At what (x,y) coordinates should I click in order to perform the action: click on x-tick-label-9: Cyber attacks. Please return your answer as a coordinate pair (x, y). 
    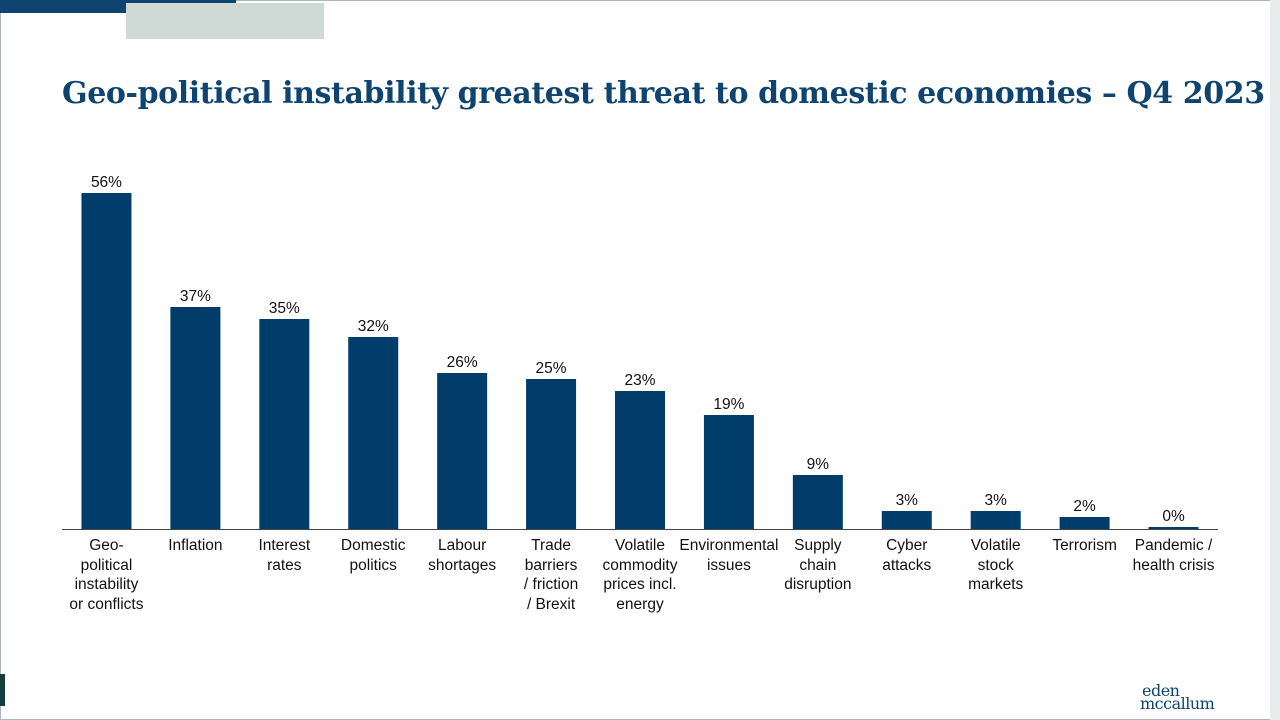
    Looking at the image, I should click on (907, 555).